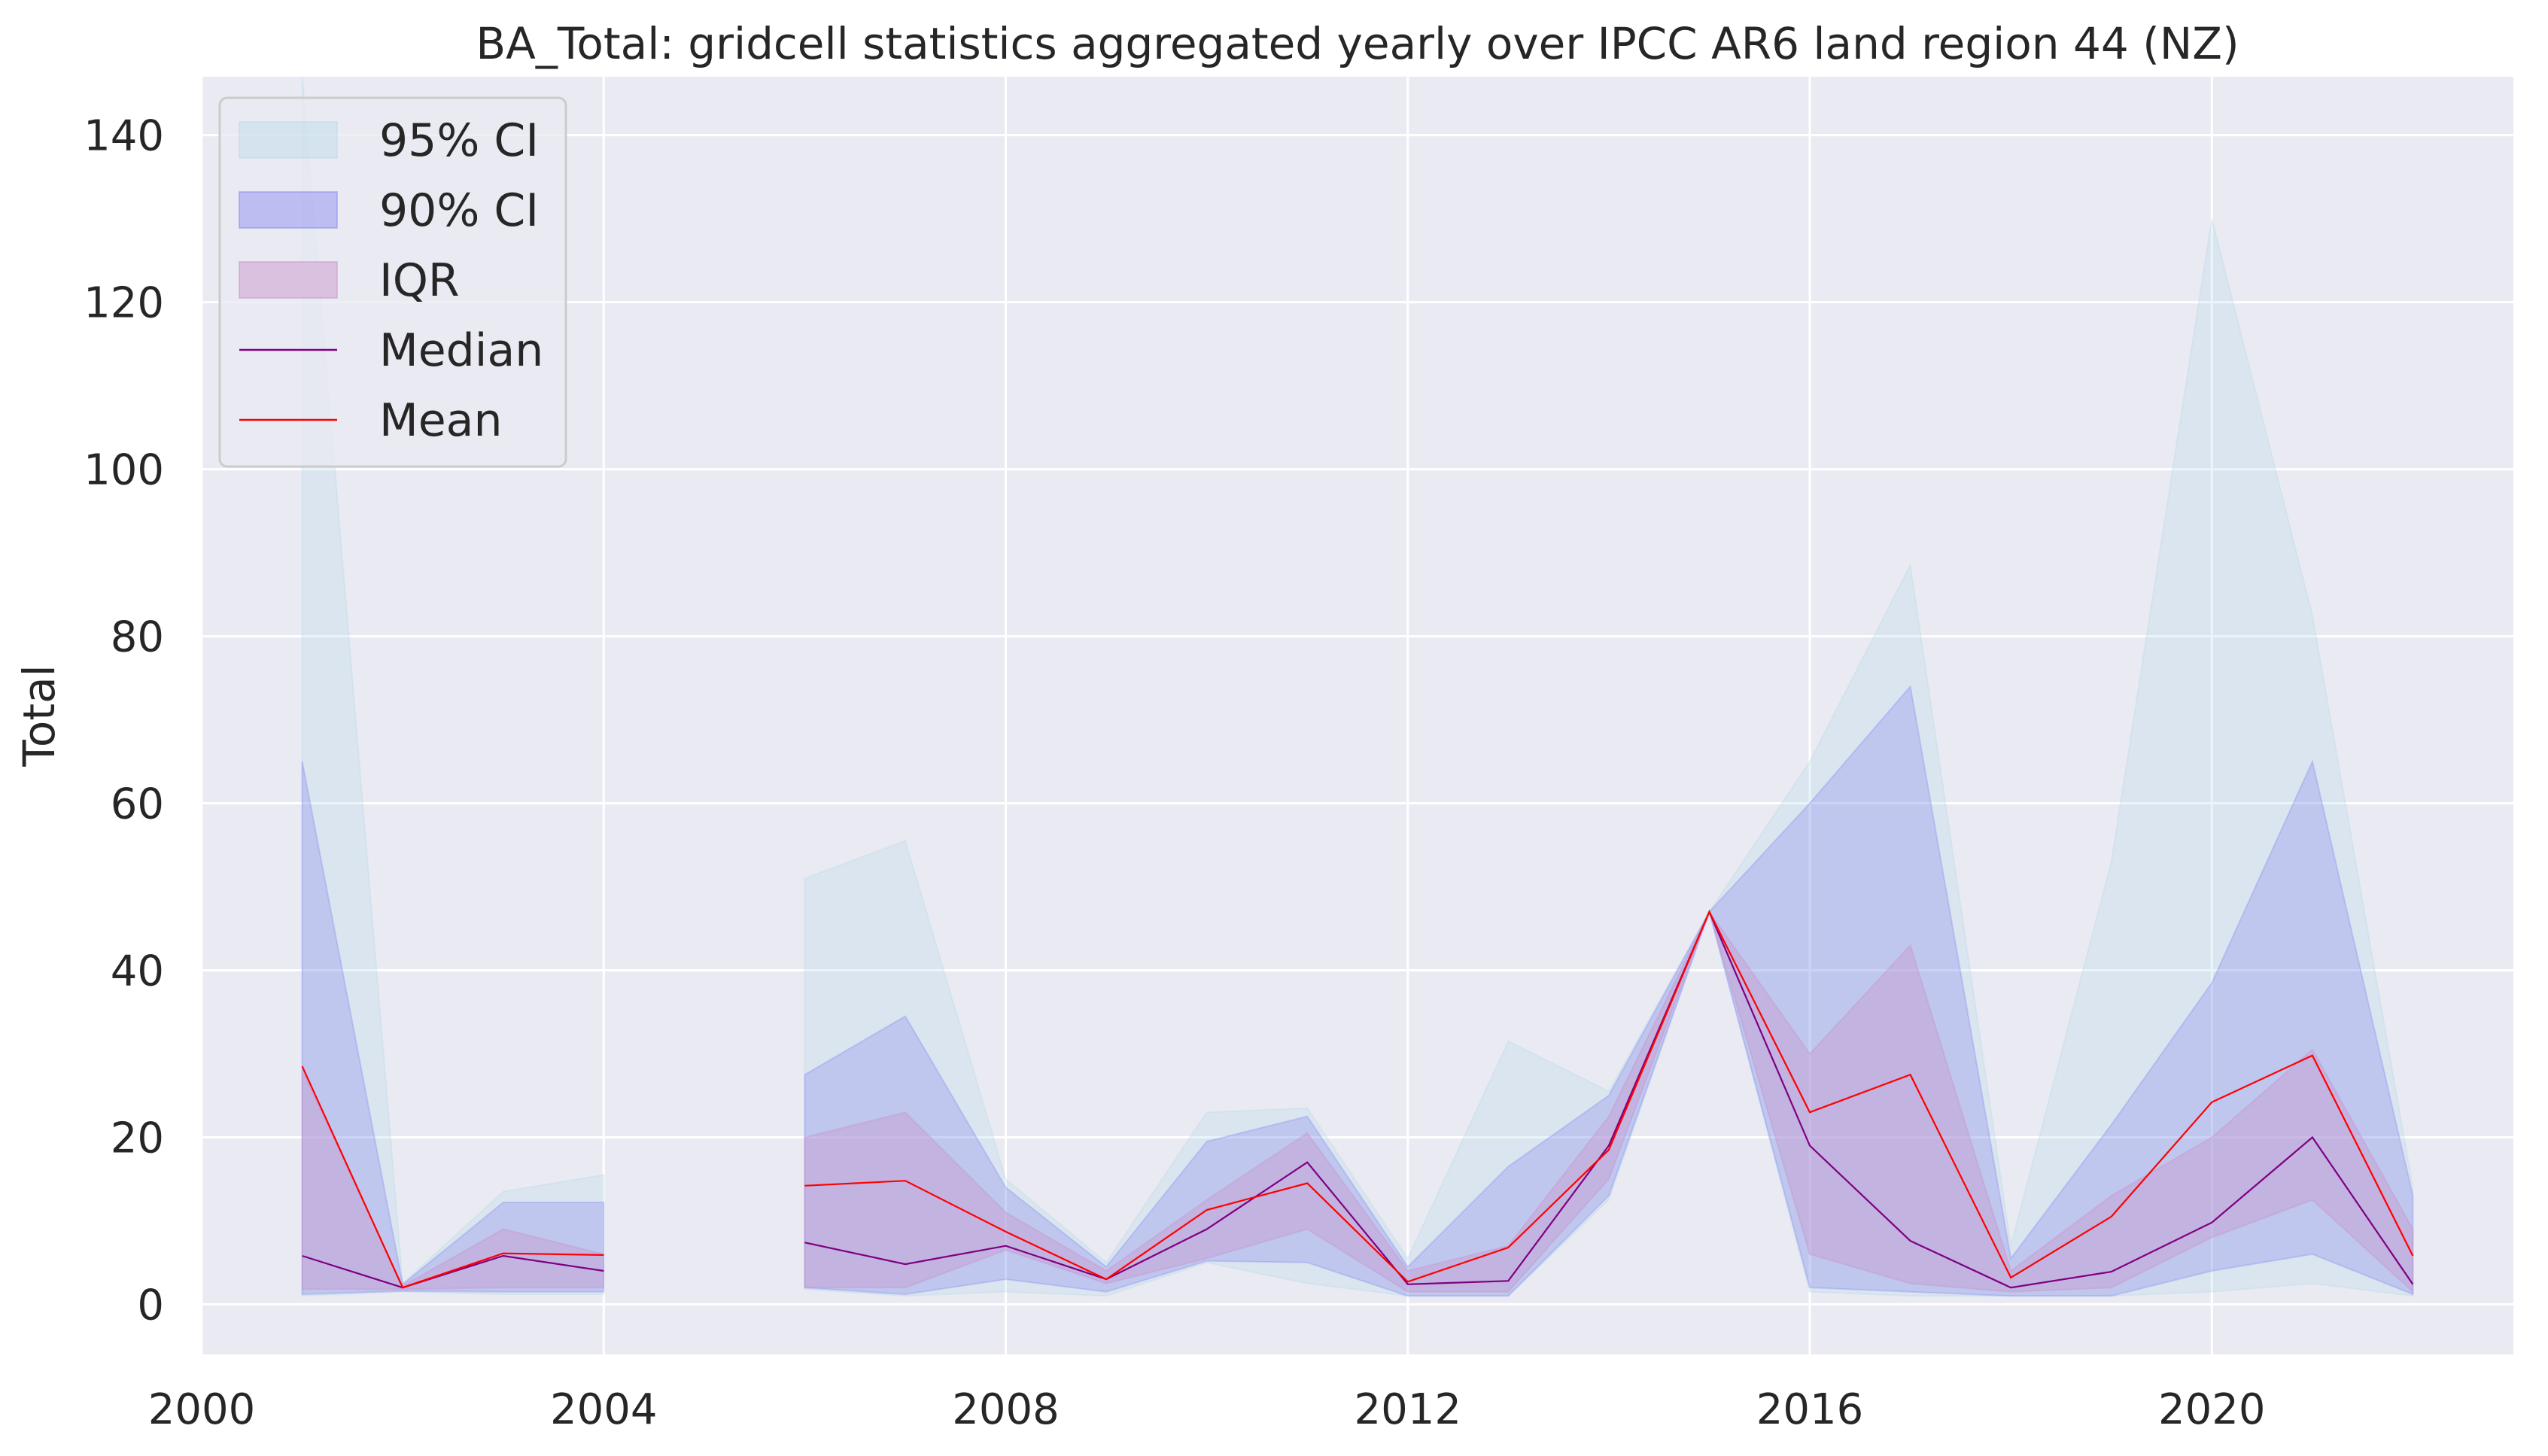  Describe the element at coordinates (453, 1180) in the screenshot. I see `band-iqr` at that location.